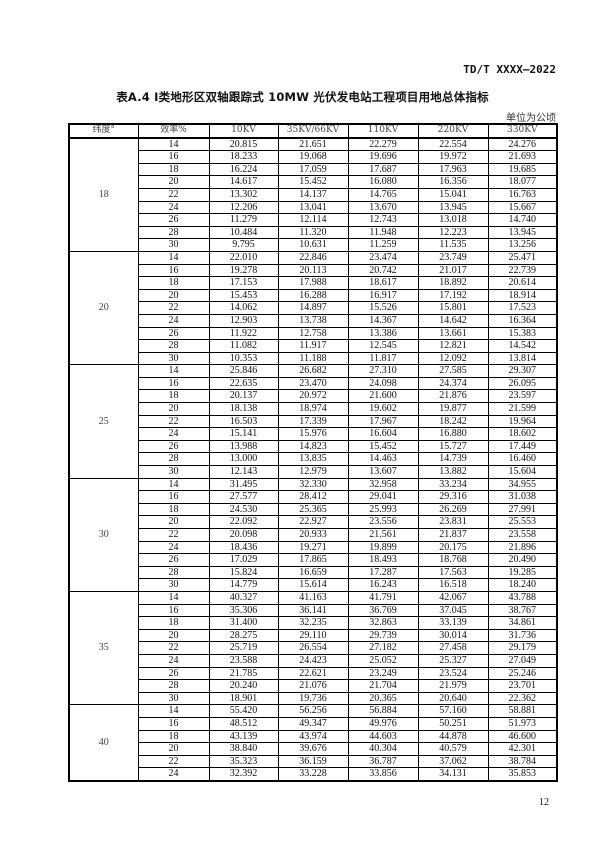 This screenshot has width=605, height=848. I want to click on table-row: 35 14 40.327 41.163 41.791 42.067 43.788, so click(313, 648).